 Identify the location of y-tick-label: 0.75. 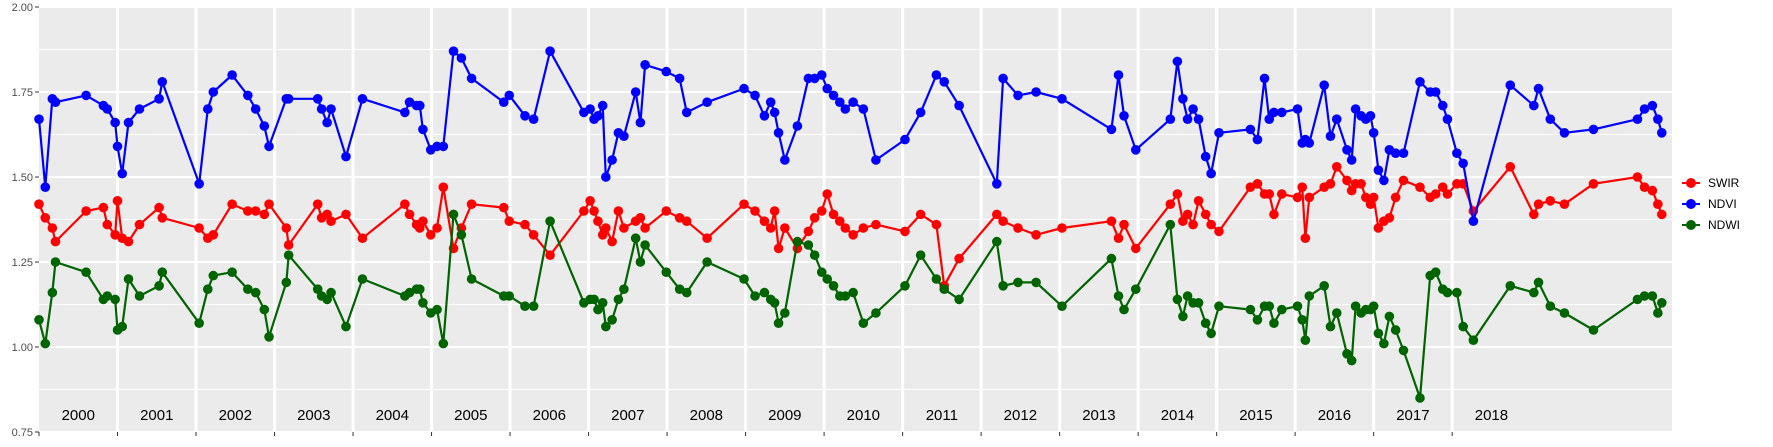
(22, 433).